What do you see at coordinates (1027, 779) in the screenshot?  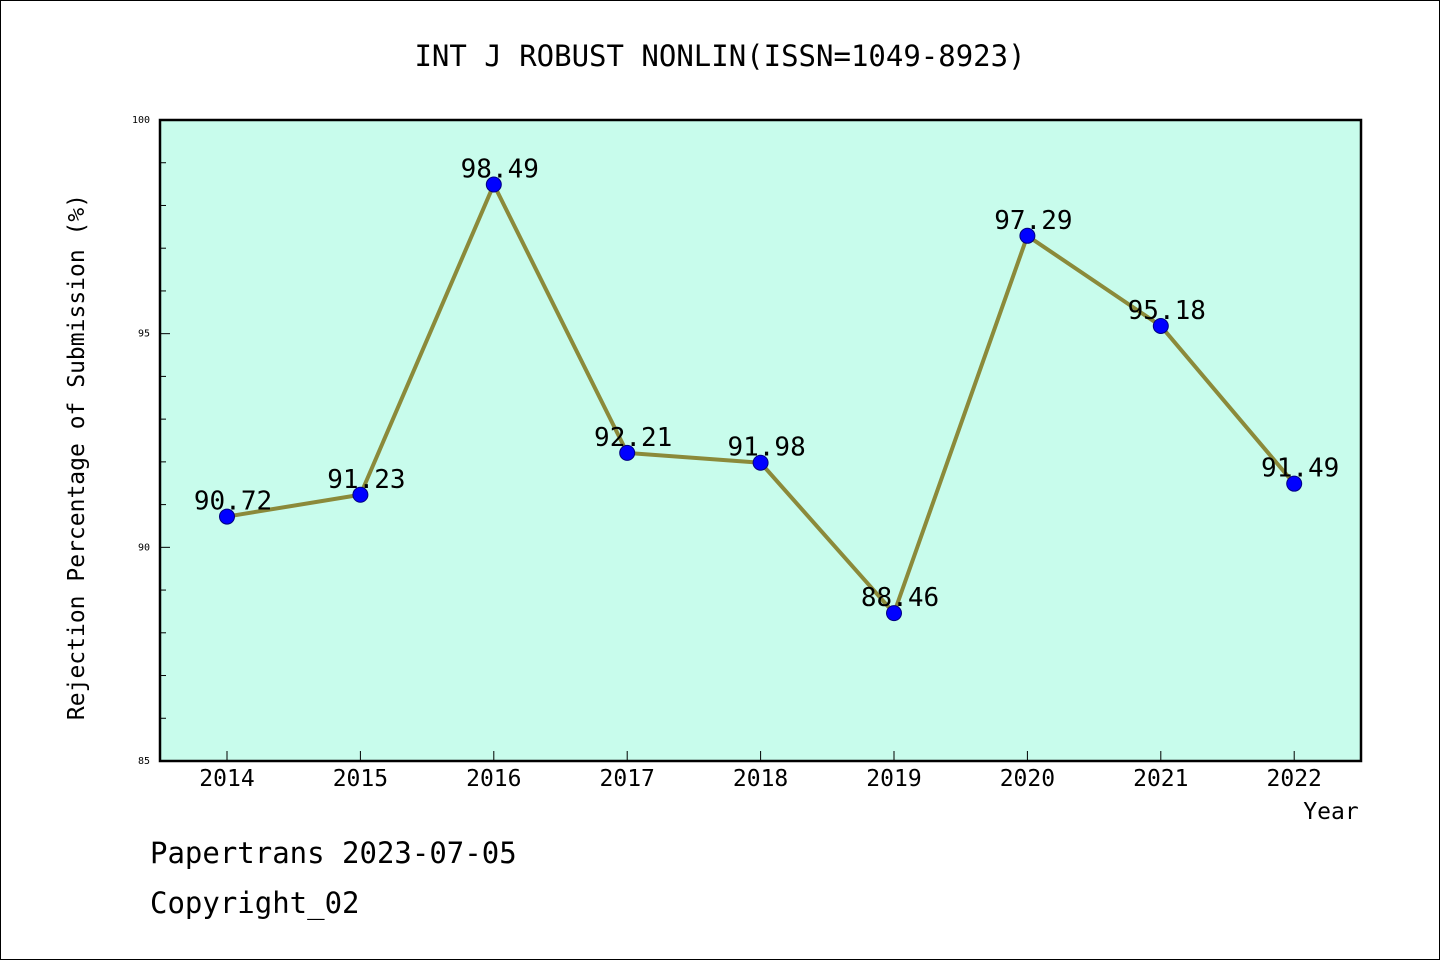 I see `x-tick-label: 2020` at bounding box center [1027, 779].